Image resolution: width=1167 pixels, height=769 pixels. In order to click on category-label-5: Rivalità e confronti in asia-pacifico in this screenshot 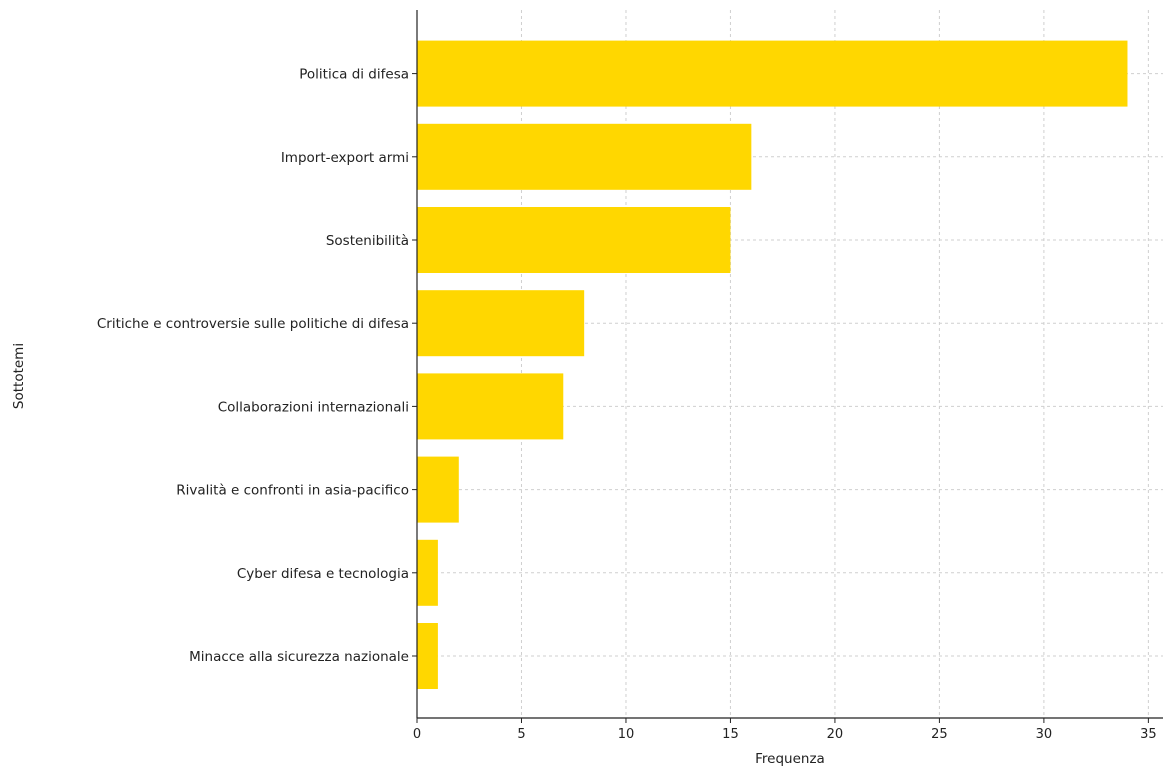, I will do `click(292, 491)`.